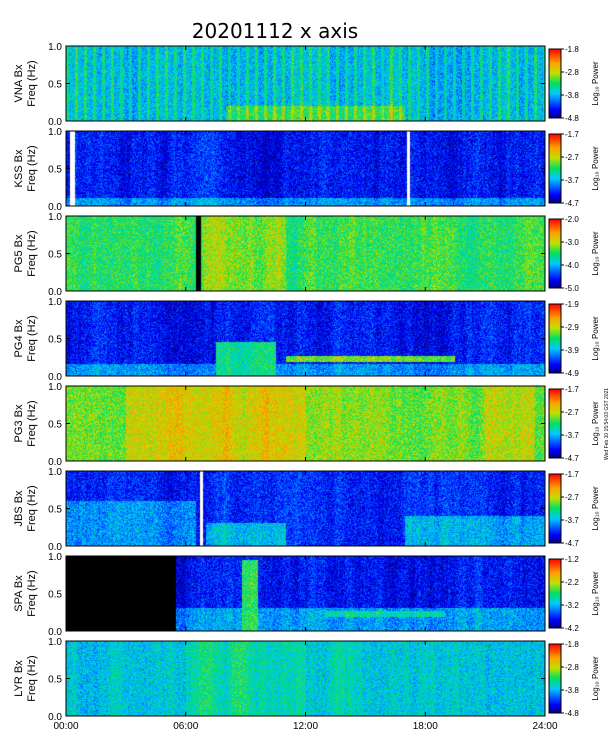 The image size is (612, 756). What do you see at coordinates (572, 219) in the screenshot?
I see `colorbar-tick-label: -2.0` at bounding box center [572, 219].